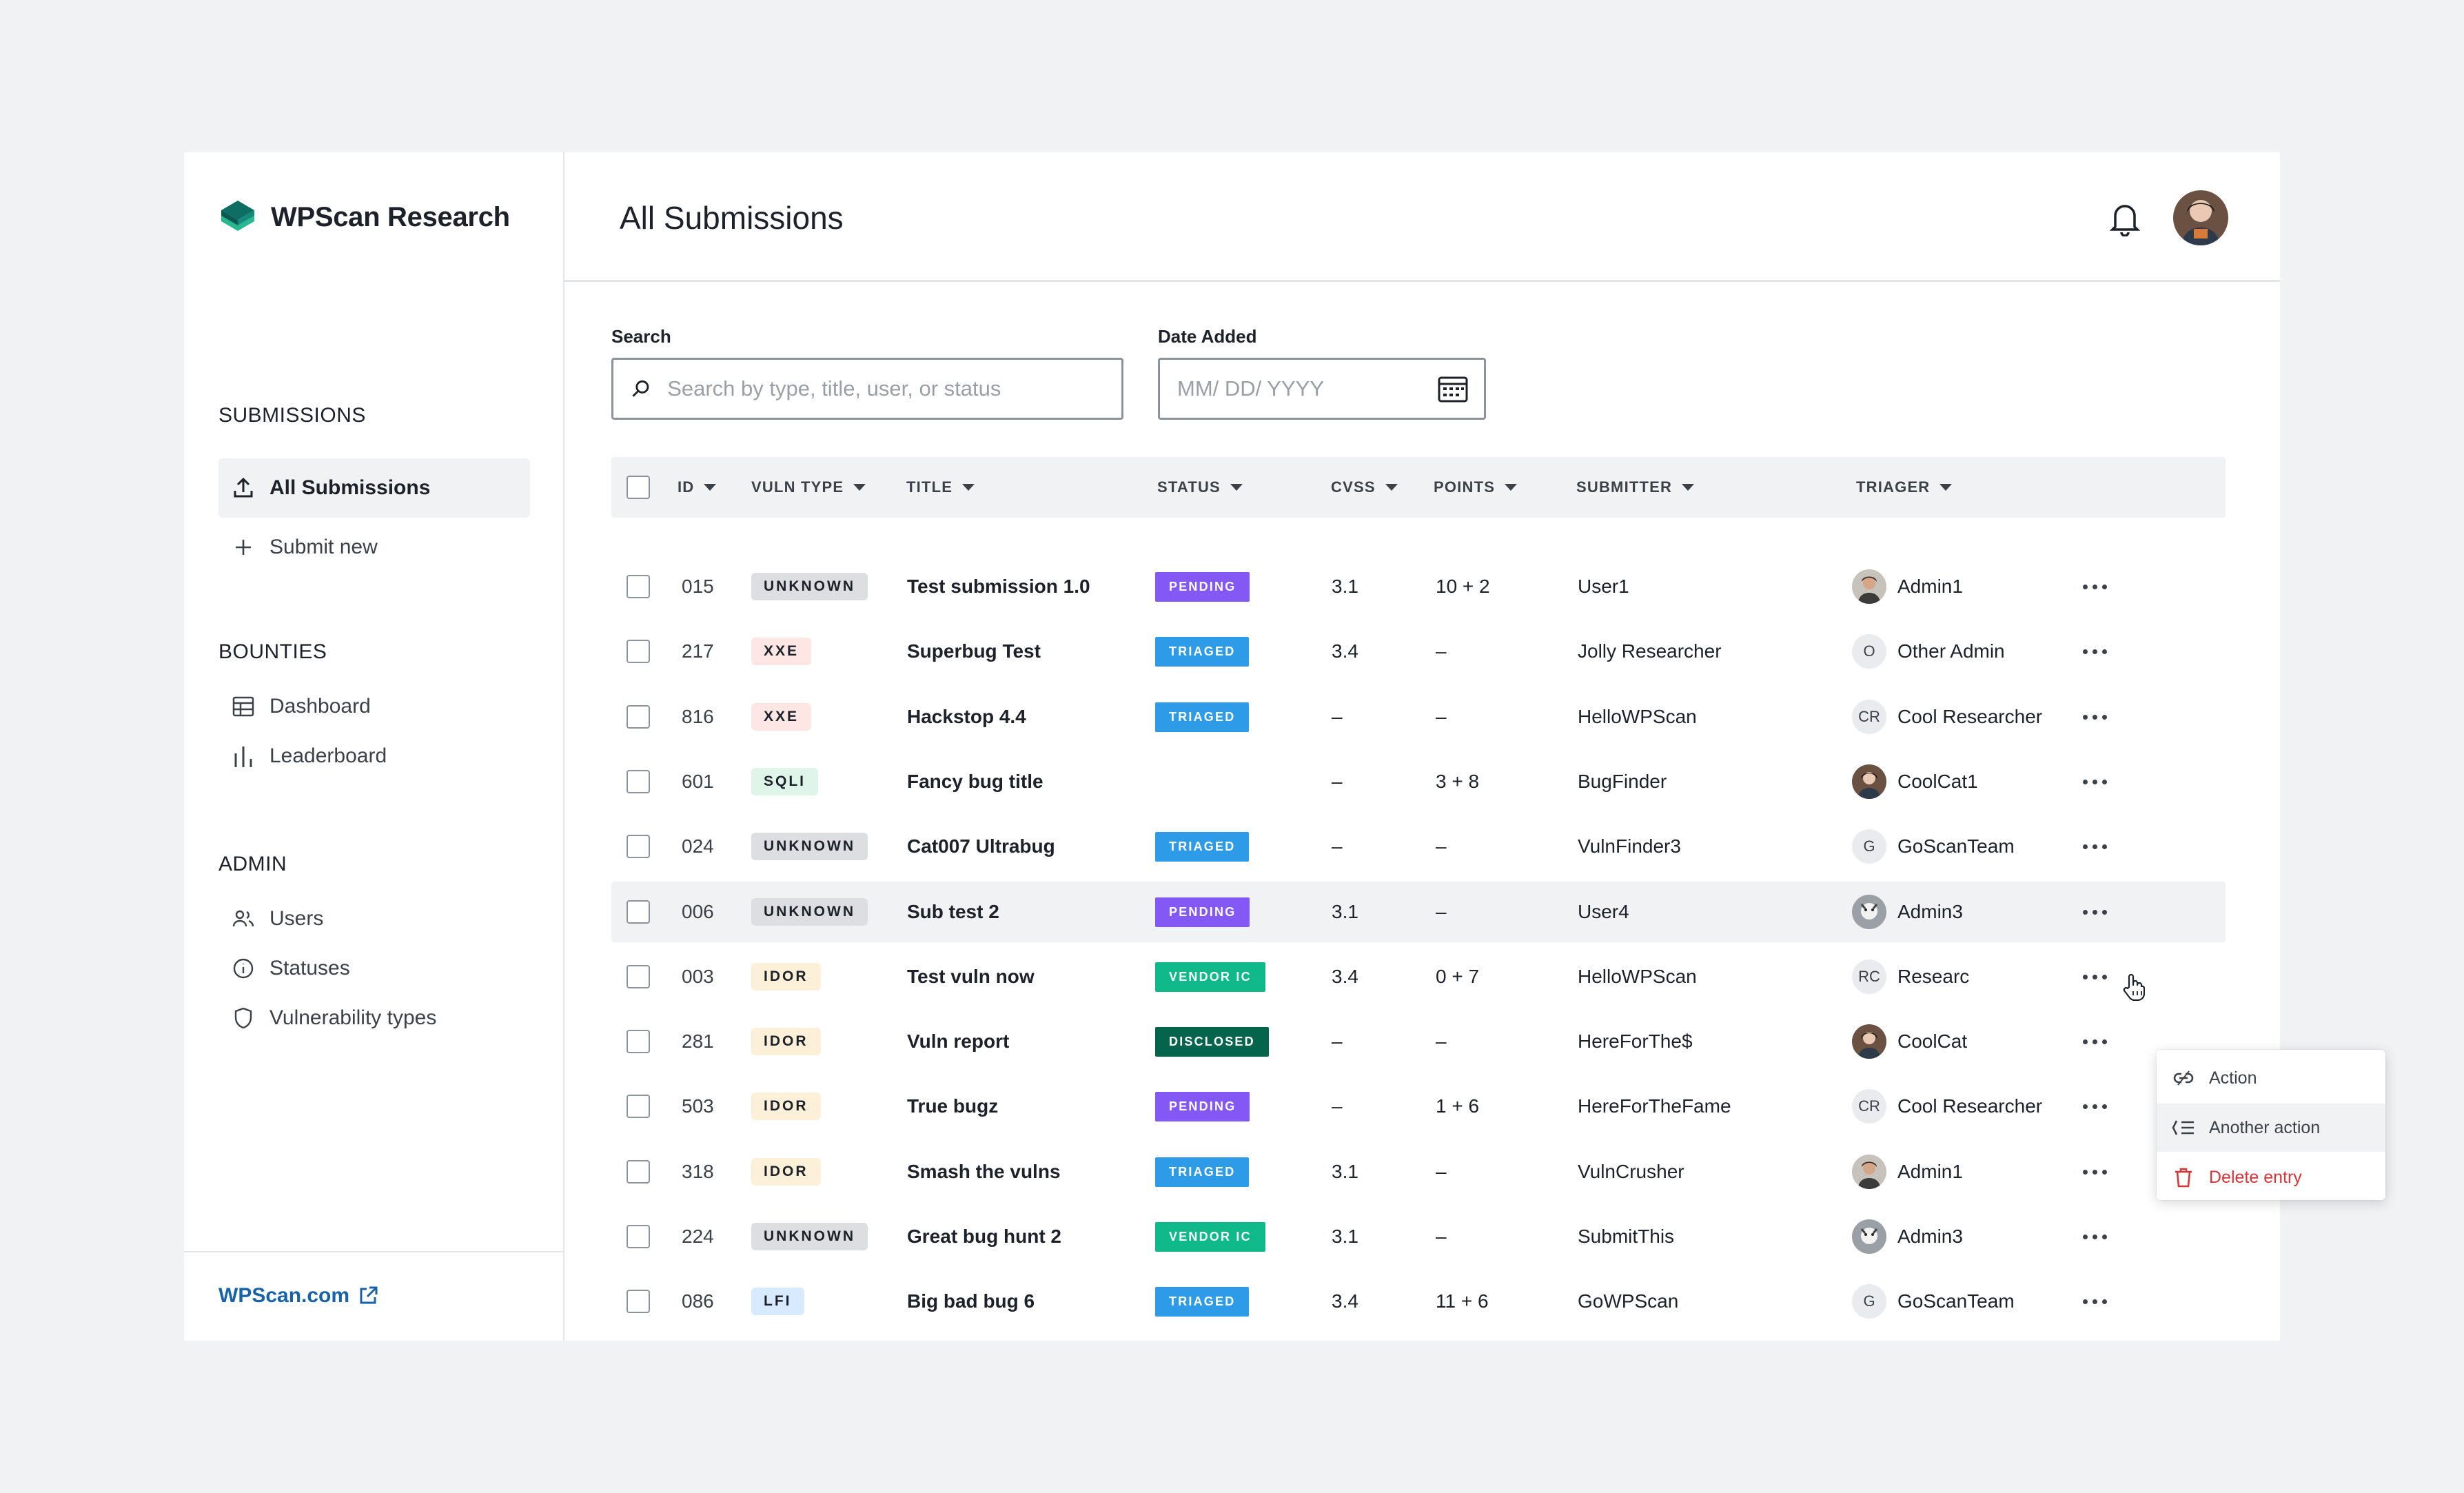 This screenshot has height=1493, width=2464. I want to click on cell-triager: RC Researc, so click(1911, 976).